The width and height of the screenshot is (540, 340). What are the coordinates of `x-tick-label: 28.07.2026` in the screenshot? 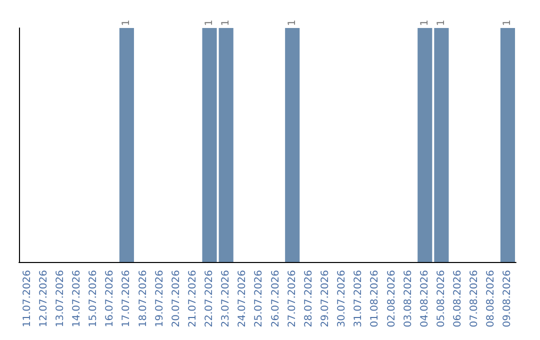 It's located at (308, 299).